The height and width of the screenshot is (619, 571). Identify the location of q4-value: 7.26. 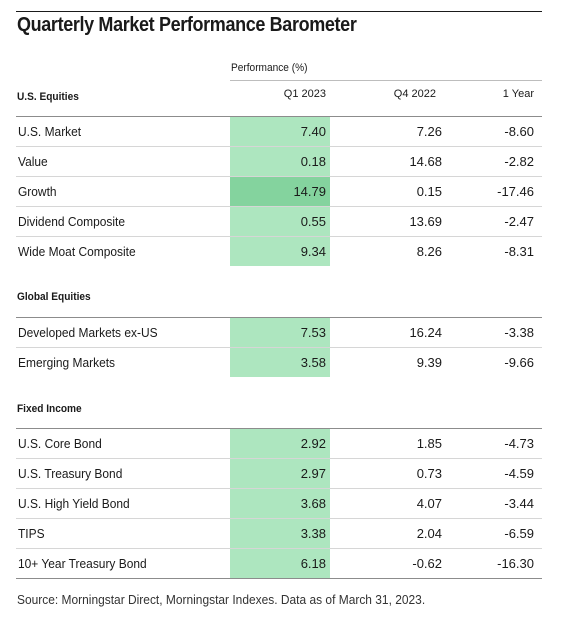
(429, 131).